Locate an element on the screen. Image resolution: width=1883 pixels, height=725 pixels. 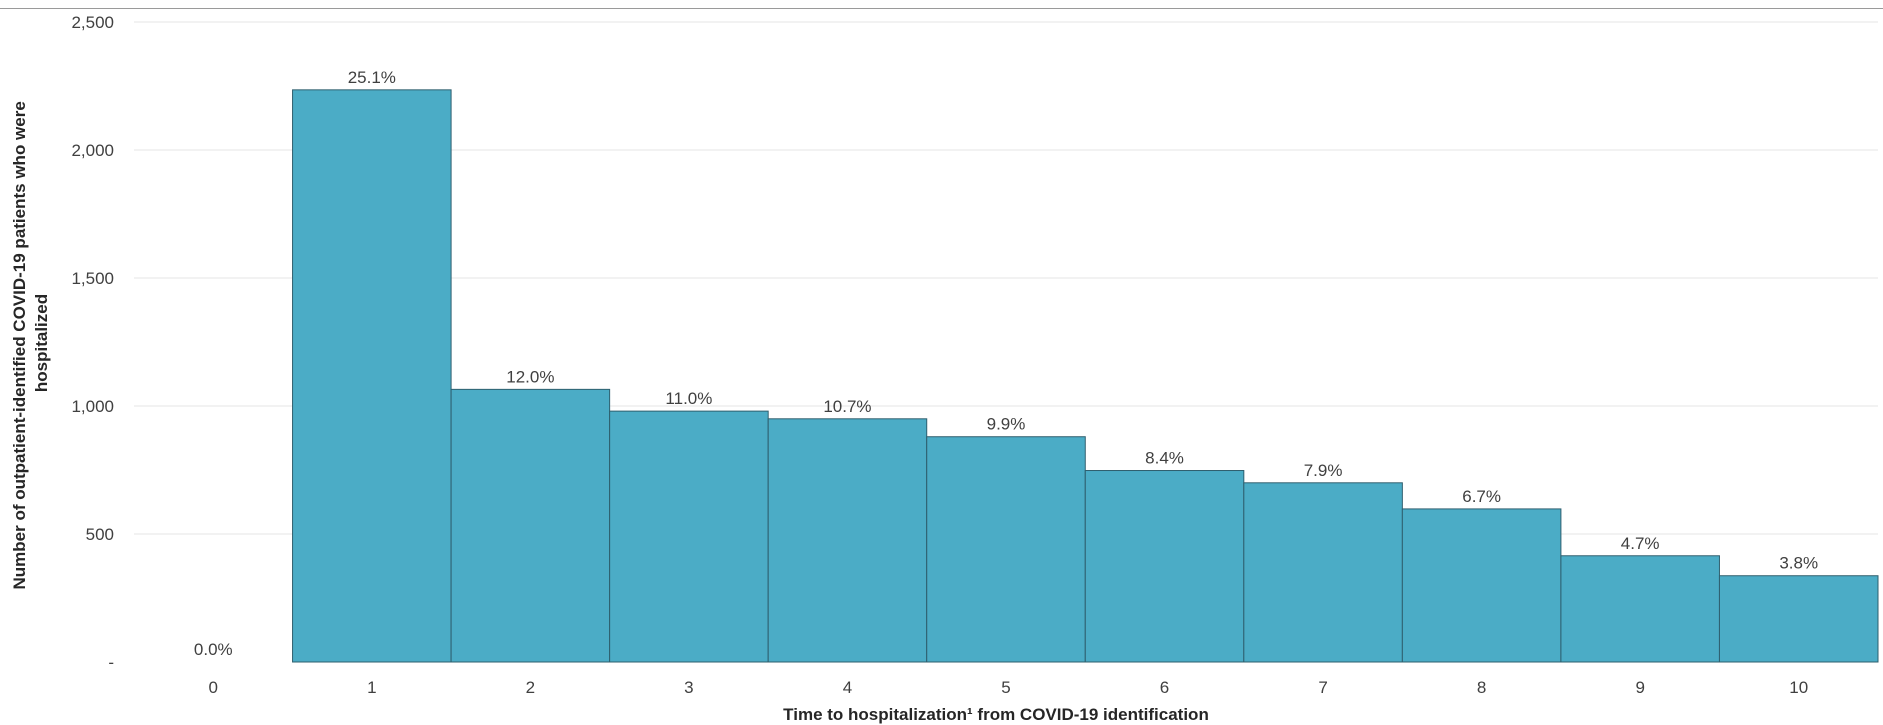
data-label-3: 11.0% is located at coordinates (688, 398).